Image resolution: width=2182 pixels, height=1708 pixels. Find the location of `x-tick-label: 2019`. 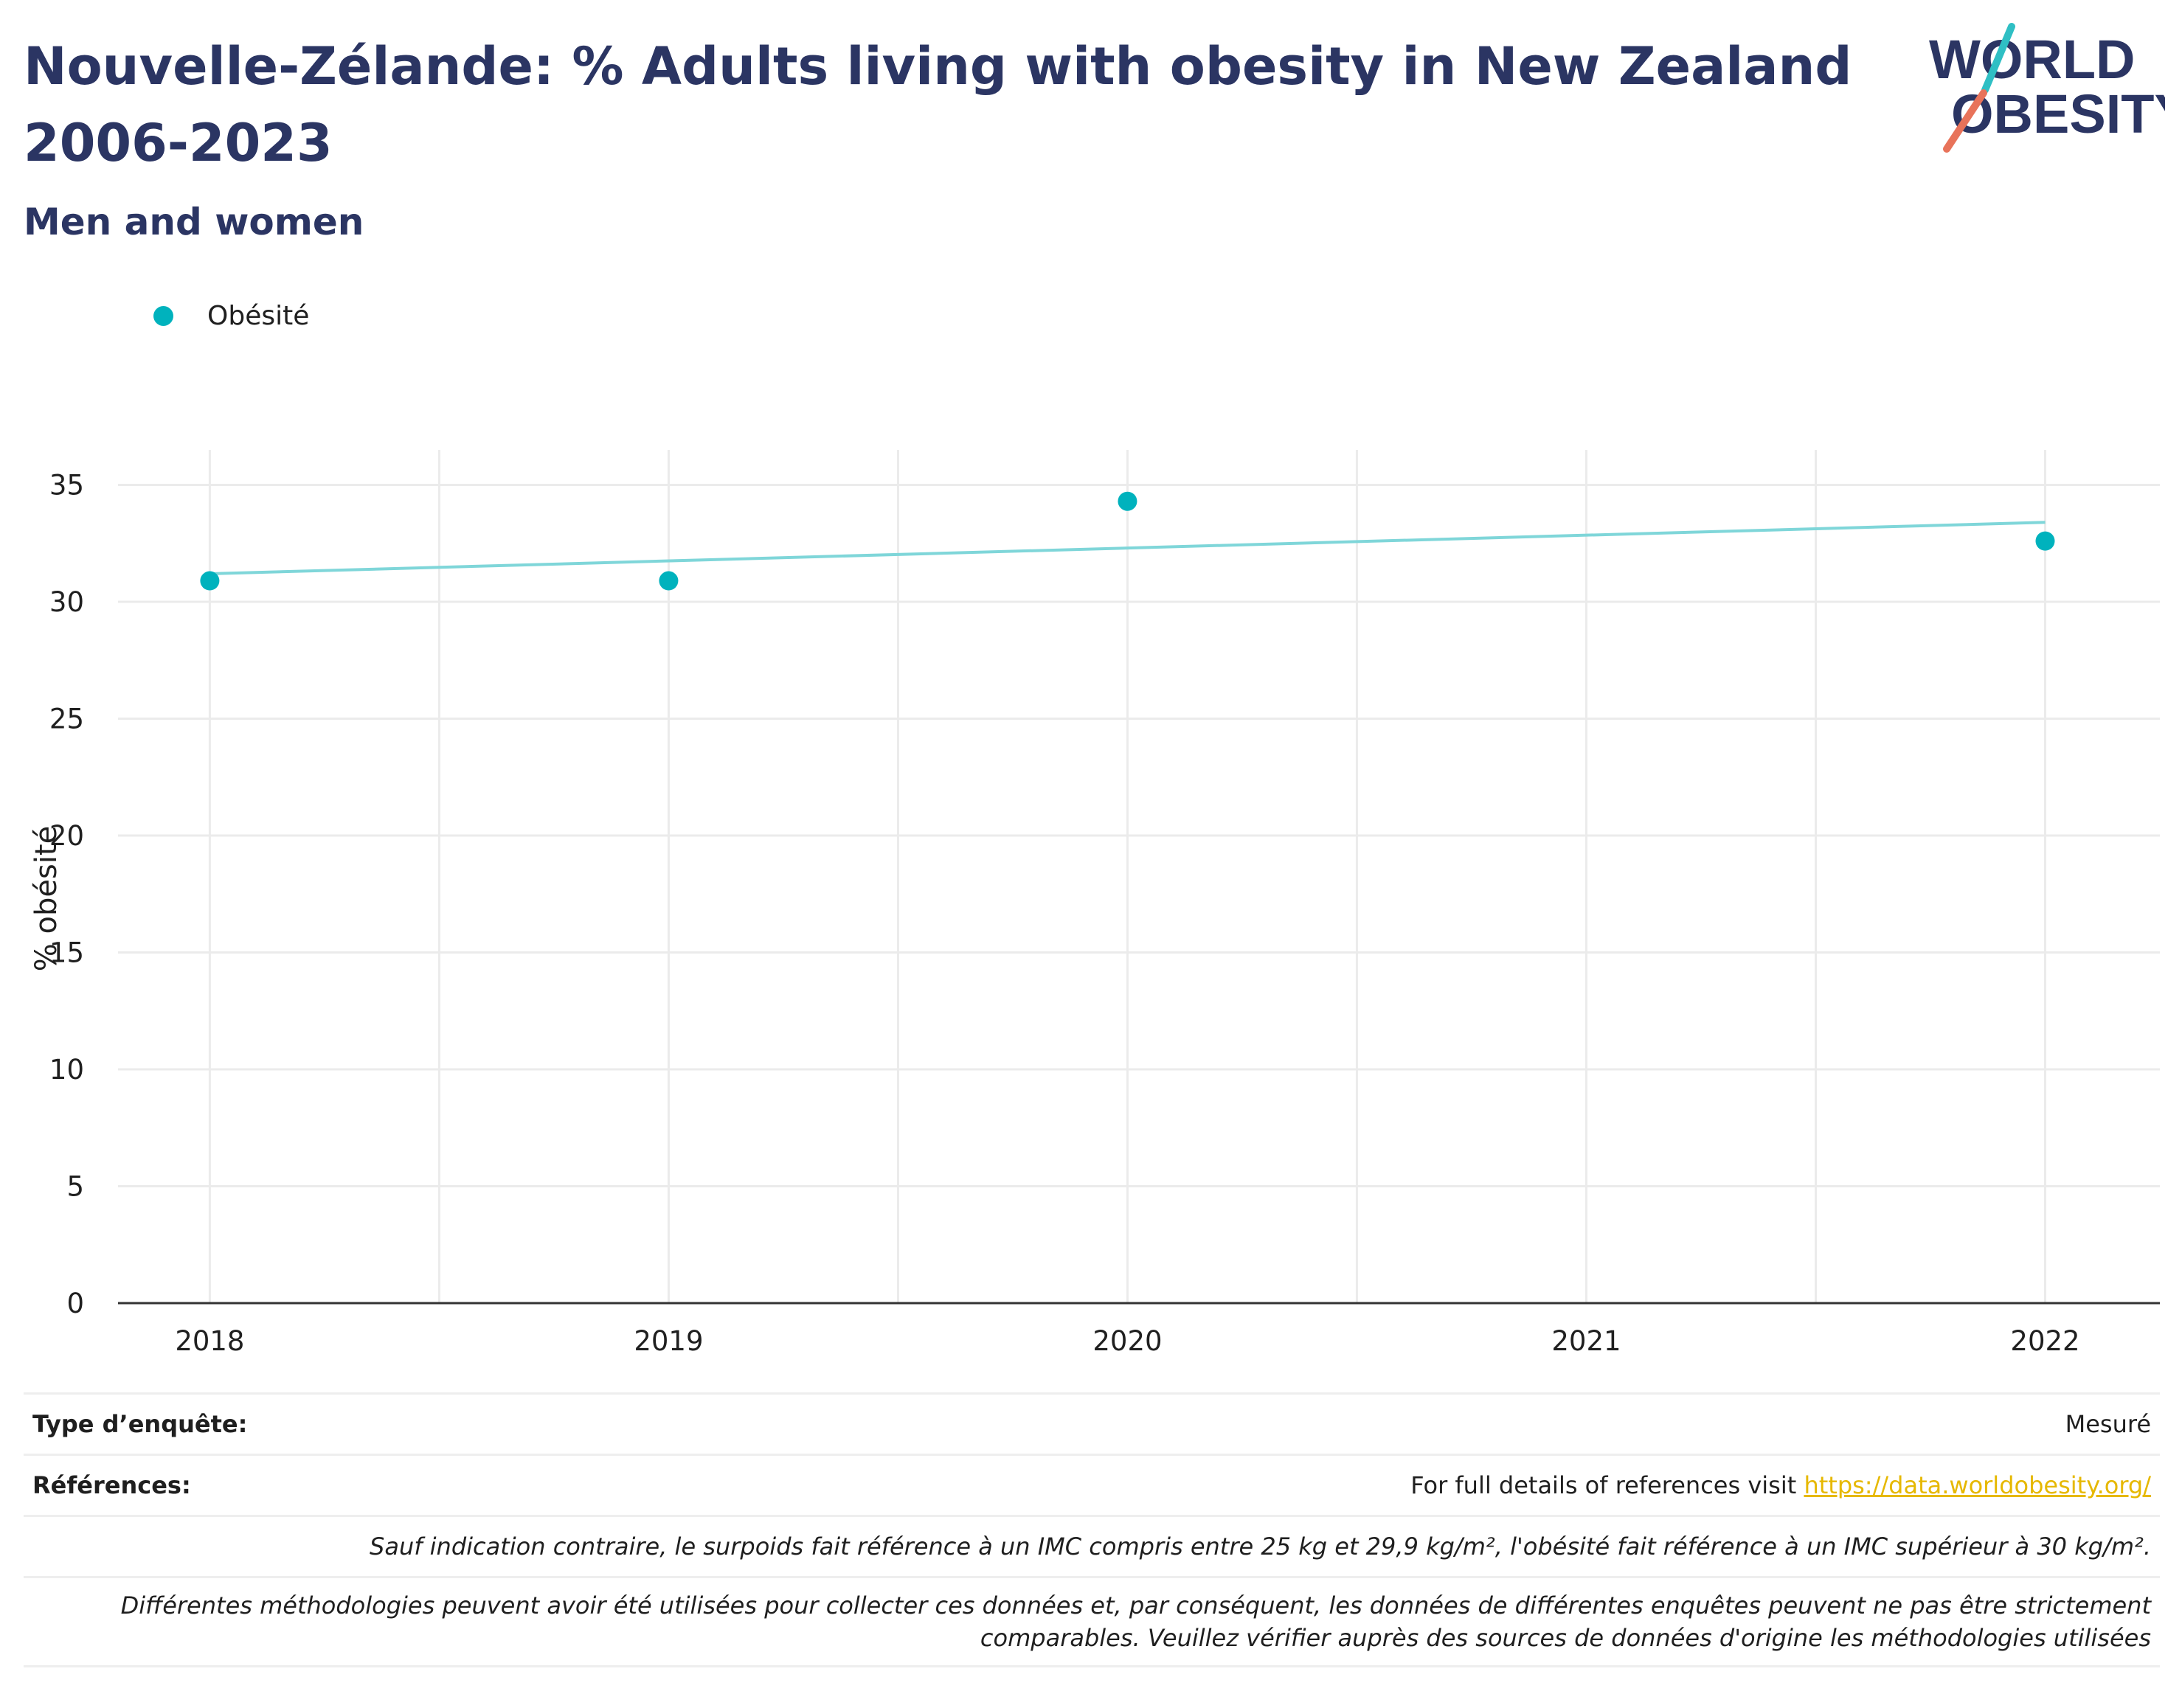

x-tick-label: 2019 is located at coordinates (668, 1341).